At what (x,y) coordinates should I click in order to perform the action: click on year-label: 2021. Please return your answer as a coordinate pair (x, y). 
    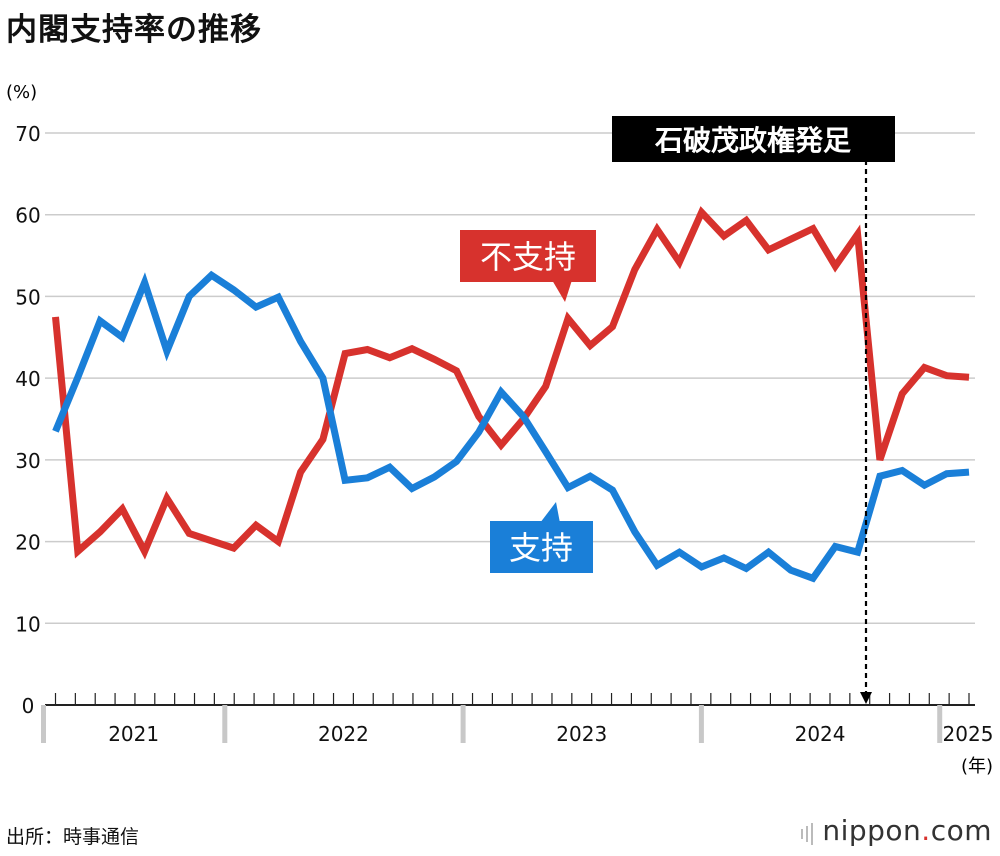
    Looking at the image, I should click on (133, 734).